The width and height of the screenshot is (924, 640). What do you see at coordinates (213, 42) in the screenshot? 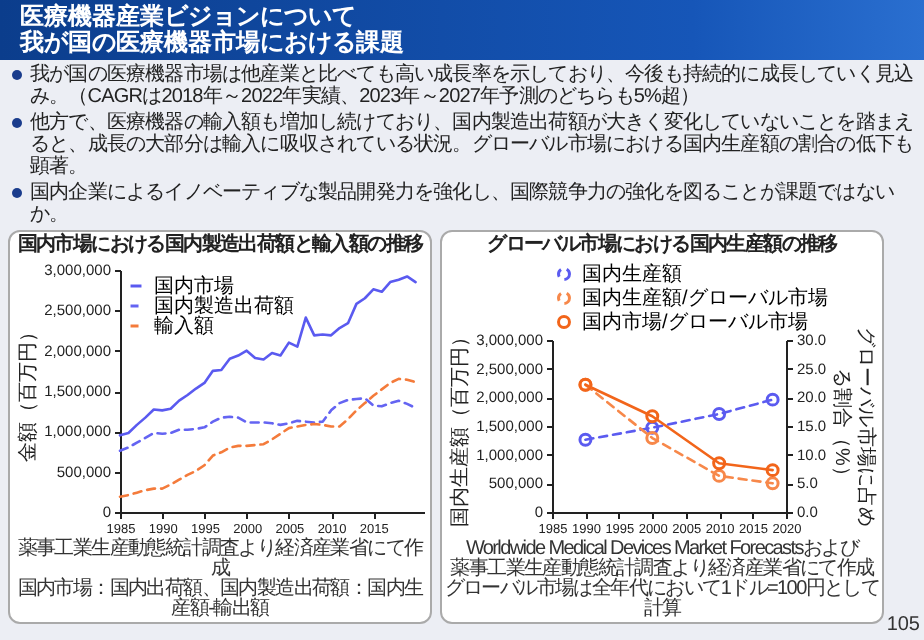
I see `text: 我が国の医療機器市場における課題` at bounding box center [213, 42].